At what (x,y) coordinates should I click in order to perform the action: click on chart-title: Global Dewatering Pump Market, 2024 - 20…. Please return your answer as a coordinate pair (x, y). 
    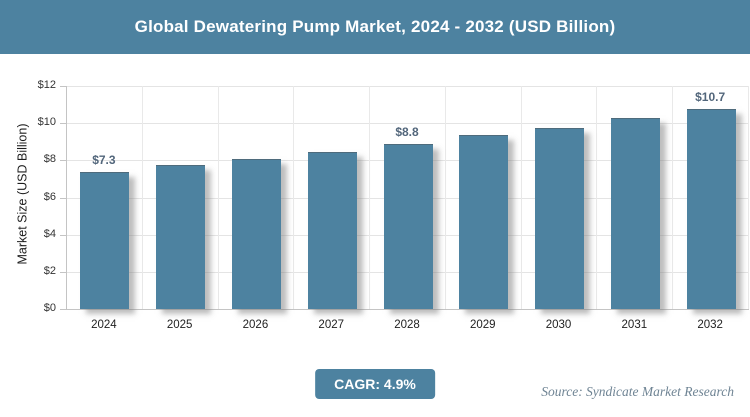
    Looking at the image, I should click on (375, 26).